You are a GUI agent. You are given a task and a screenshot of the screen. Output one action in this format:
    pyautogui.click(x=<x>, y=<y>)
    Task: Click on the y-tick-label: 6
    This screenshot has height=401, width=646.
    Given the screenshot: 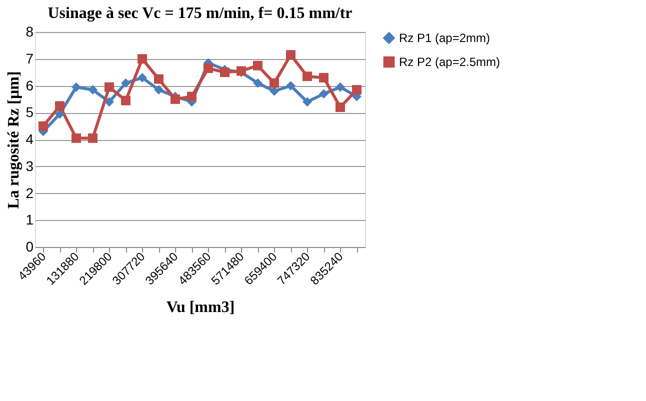 What is the action you would take?
    pyautogui.click(x=30, y=85)
    